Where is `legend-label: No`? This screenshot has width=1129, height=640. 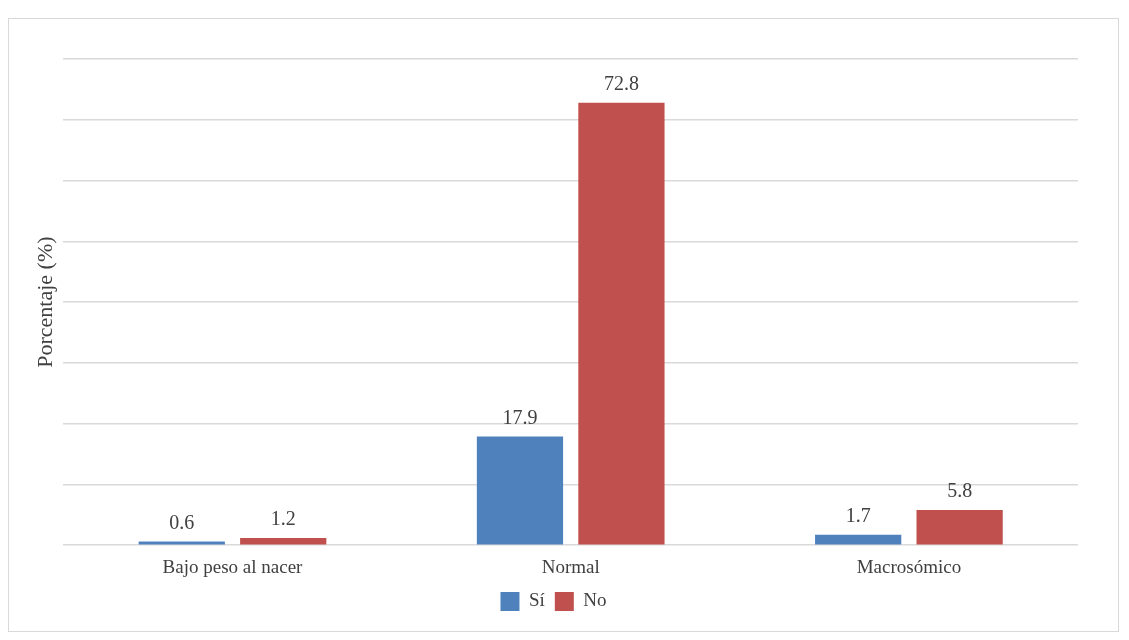
legend-label: No is located at coordinates (595, 600).